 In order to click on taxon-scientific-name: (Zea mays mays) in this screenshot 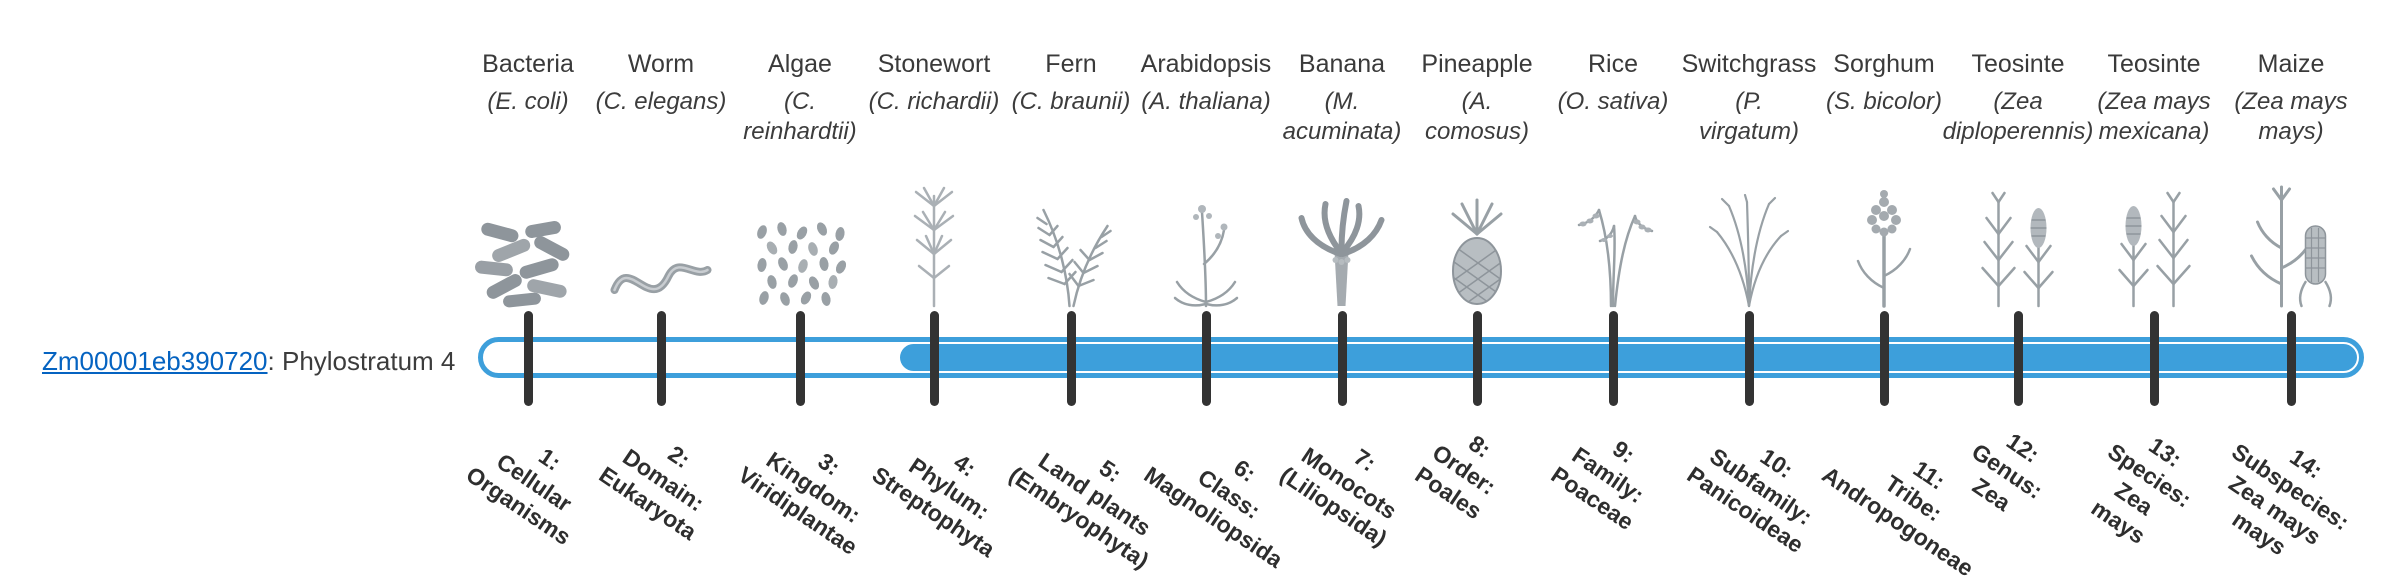, I will do `click(2291, 116)`.